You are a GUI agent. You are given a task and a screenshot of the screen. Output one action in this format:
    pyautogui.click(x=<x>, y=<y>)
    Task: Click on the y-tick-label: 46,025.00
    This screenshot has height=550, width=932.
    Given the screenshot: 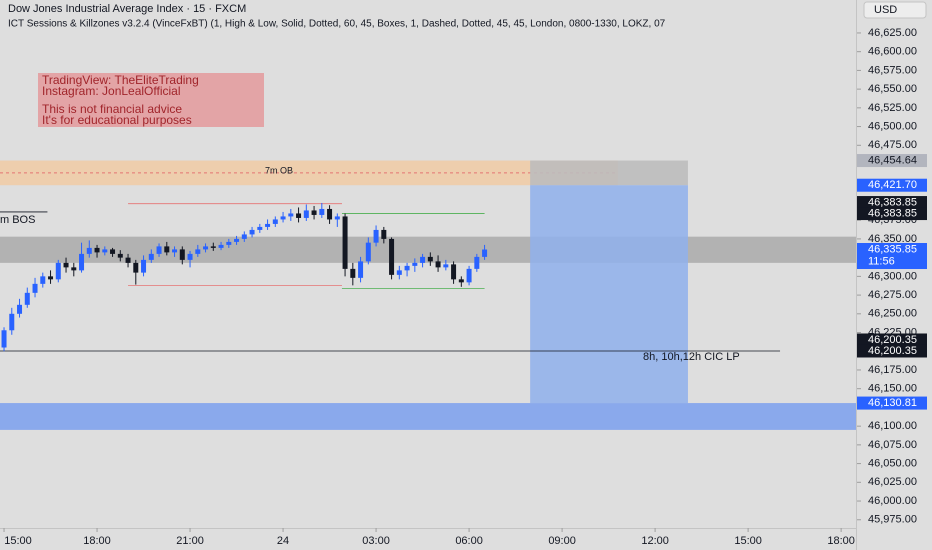 What is the action you would take?
    pyautogui.click(x=892, y=482)
    